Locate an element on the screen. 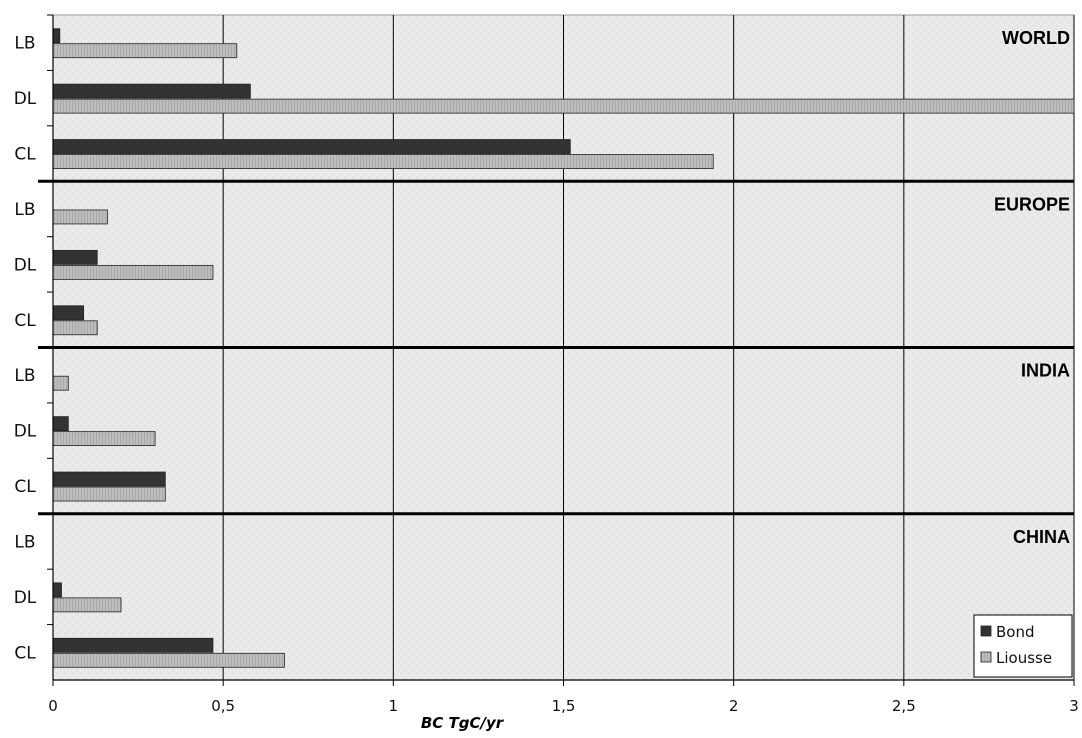 The height and width of the screenshot is (738, 1082). legend: Bond Liousse is located at coordinates (1023, 646).